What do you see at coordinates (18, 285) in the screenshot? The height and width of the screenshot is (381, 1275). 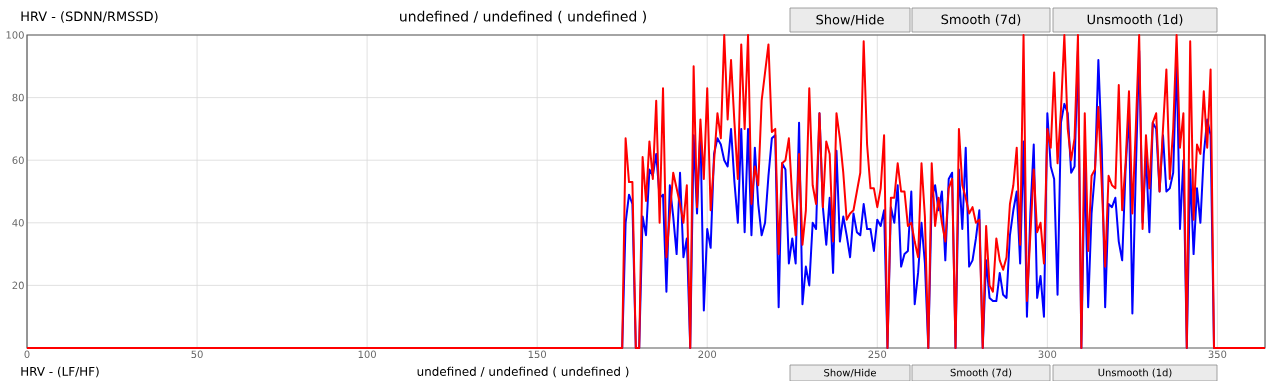 I see `y-tick-label: 20` at bounding box center [18, 285].